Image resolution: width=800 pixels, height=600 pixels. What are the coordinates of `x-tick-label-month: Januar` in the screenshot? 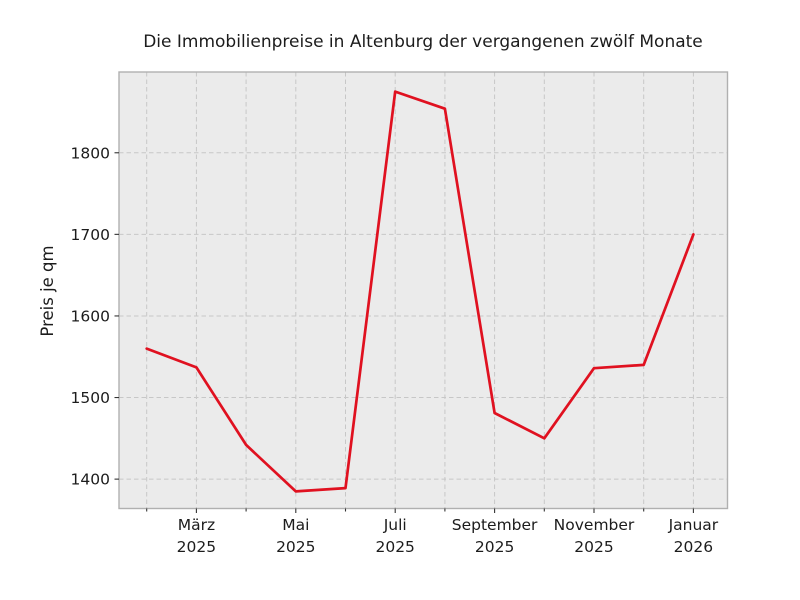 It's located at (693, 525).